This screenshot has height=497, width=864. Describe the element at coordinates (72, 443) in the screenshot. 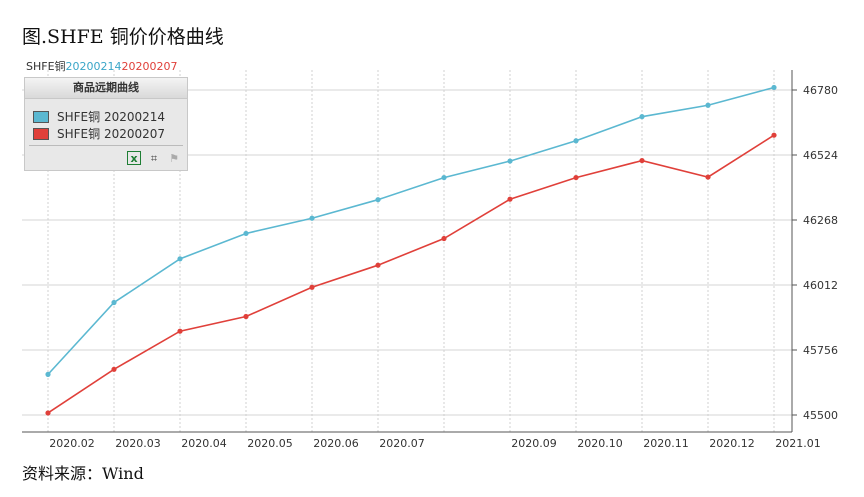

I see `x-tick-label: 2020.02` at that location.